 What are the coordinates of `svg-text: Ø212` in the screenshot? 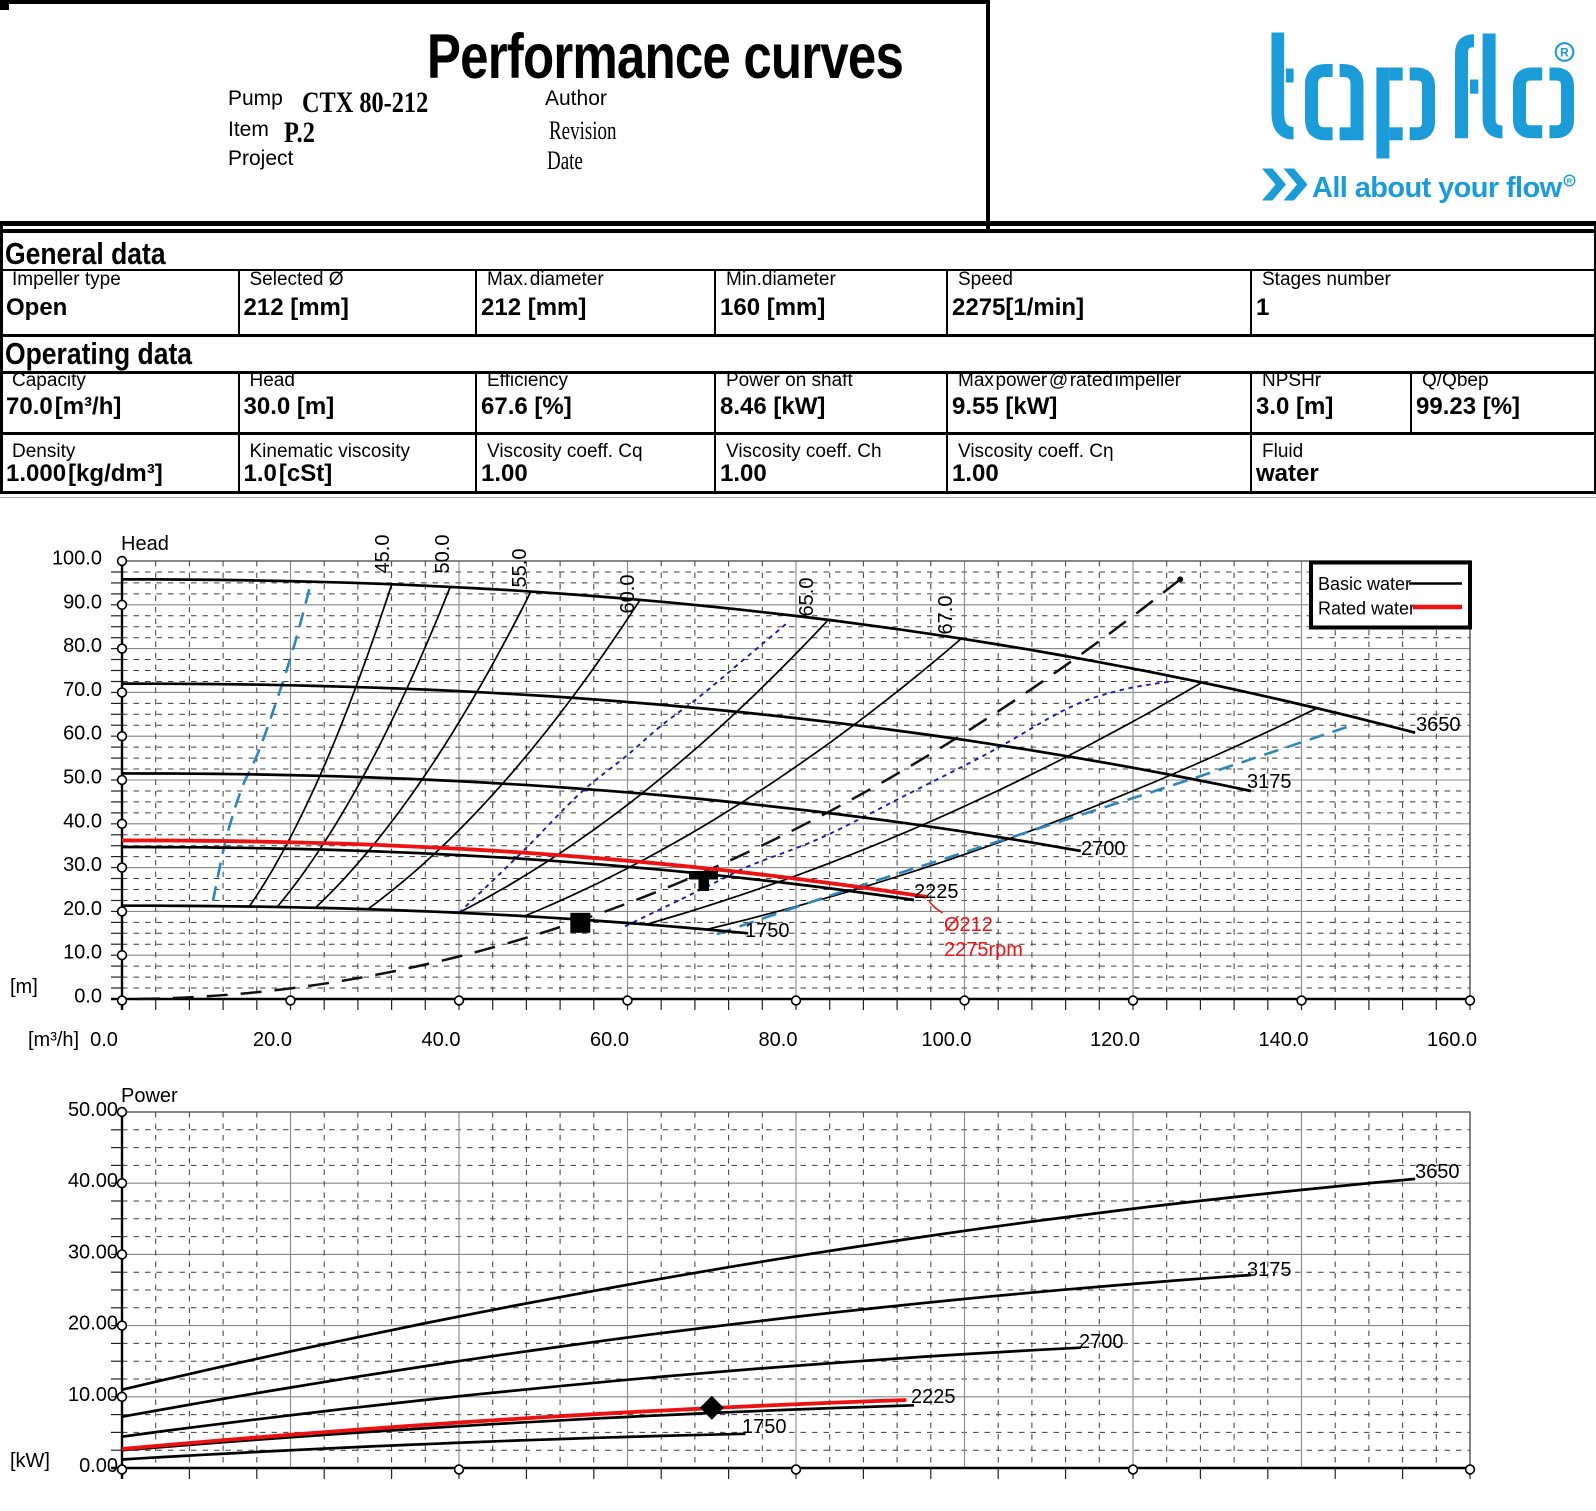 It's located at (968, 925).